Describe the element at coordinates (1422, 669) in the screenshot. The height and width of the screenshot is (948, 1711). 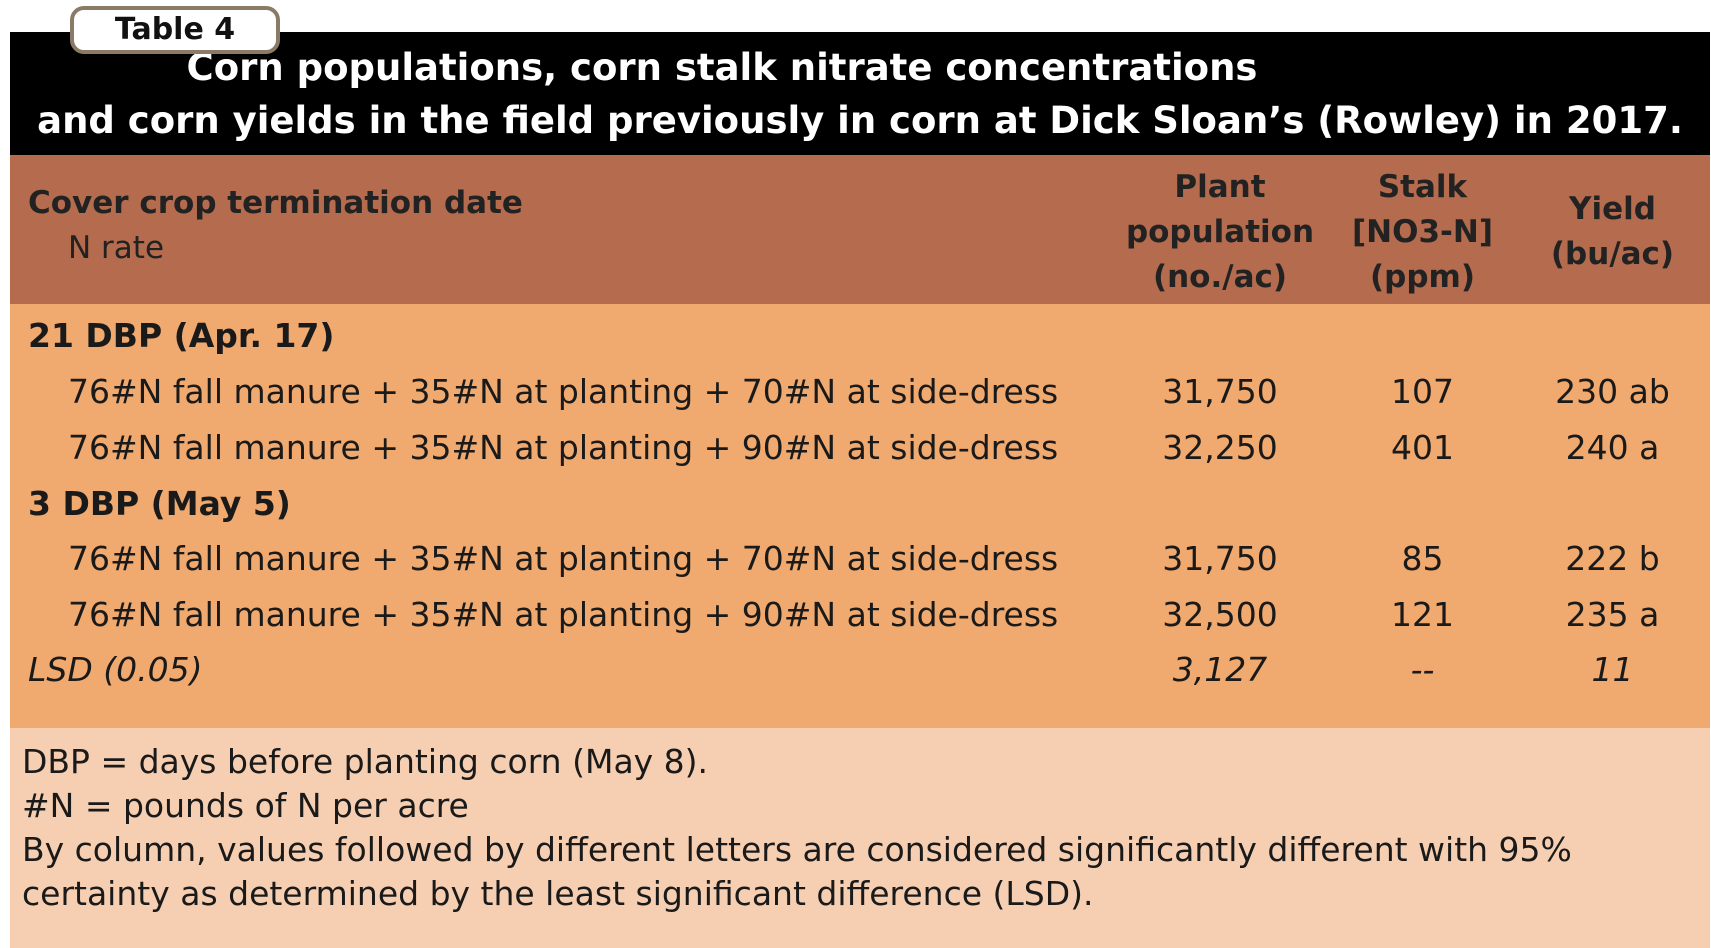
I see `lsd-stalk: --` at that location.